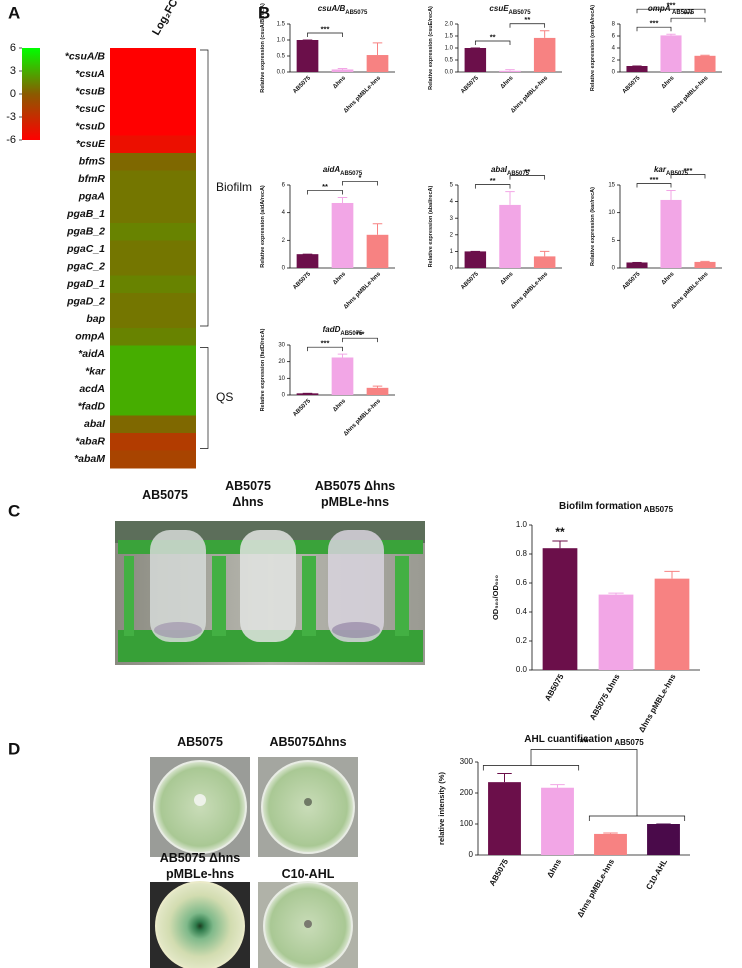 Image resolution: width=742 pixels, height=968 pixels. I want to click on y-tick-label: 0.5, so click(281, 57).